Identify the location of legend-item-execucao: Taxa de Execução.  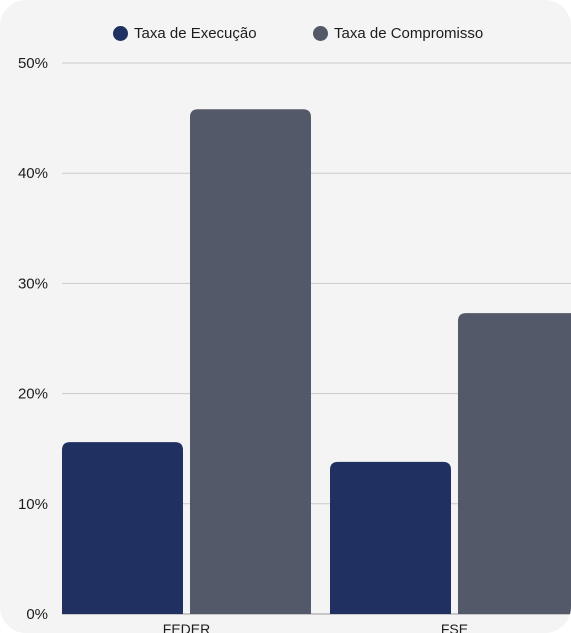
(185, 33).